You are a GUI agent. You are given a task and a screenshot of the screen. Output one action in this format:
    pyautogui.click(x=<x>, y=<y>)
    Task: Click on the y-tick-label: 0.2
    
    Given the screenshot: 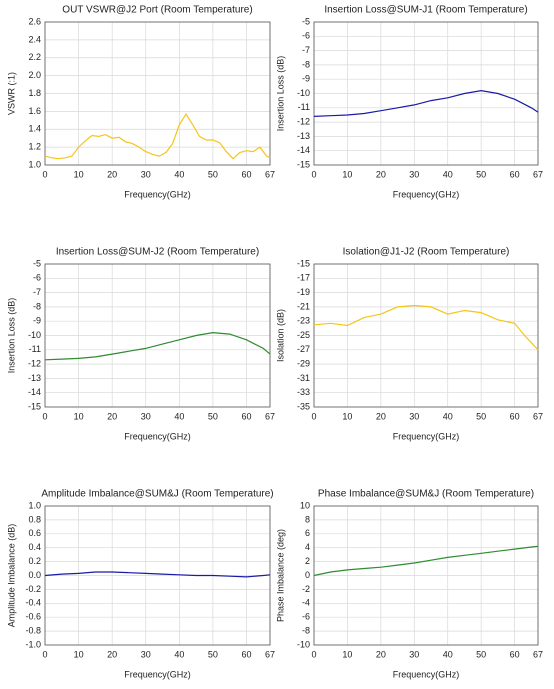 What is the action you would take?
    pyautogui.click(x=34, y=561)
    